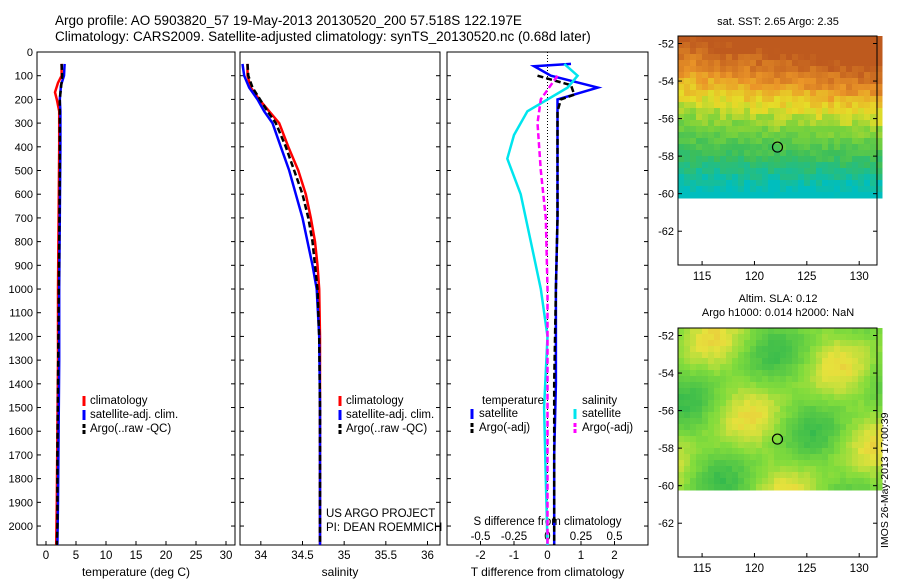 Image resolution: width=900 pixels, height=580 pixels. What do you see at coordinates (24, 172) in the screenshot?
I see `depth-tick-label: 500` at bounding box center [24, 172].